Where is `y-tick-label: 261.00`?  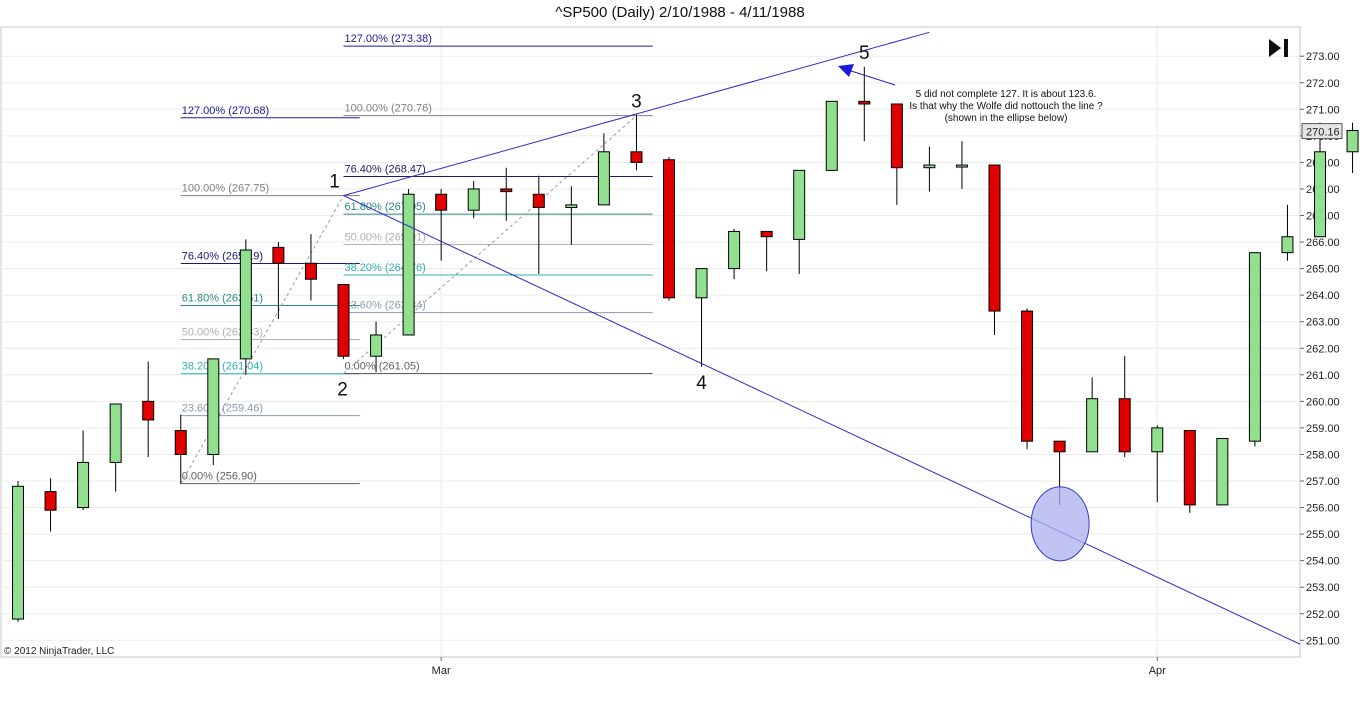
y-tick-label: 261.00 is located at coordinates (1323, 376).